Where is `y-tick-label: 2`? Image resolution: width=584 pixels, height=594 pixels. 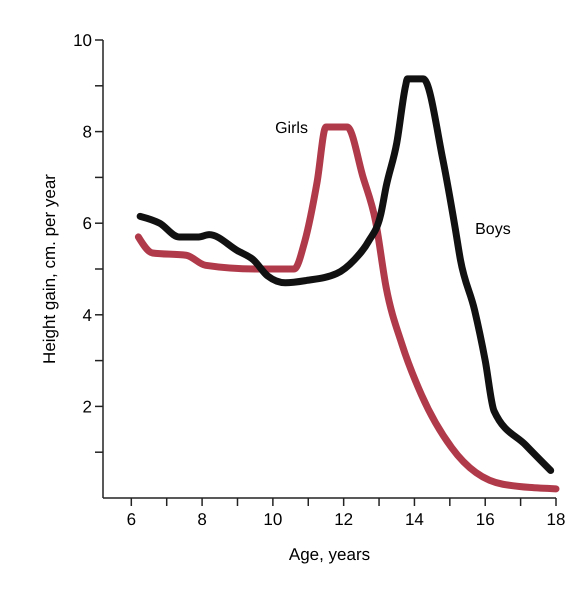
y-tick-label: 2 is located at coordinates (87, 406).